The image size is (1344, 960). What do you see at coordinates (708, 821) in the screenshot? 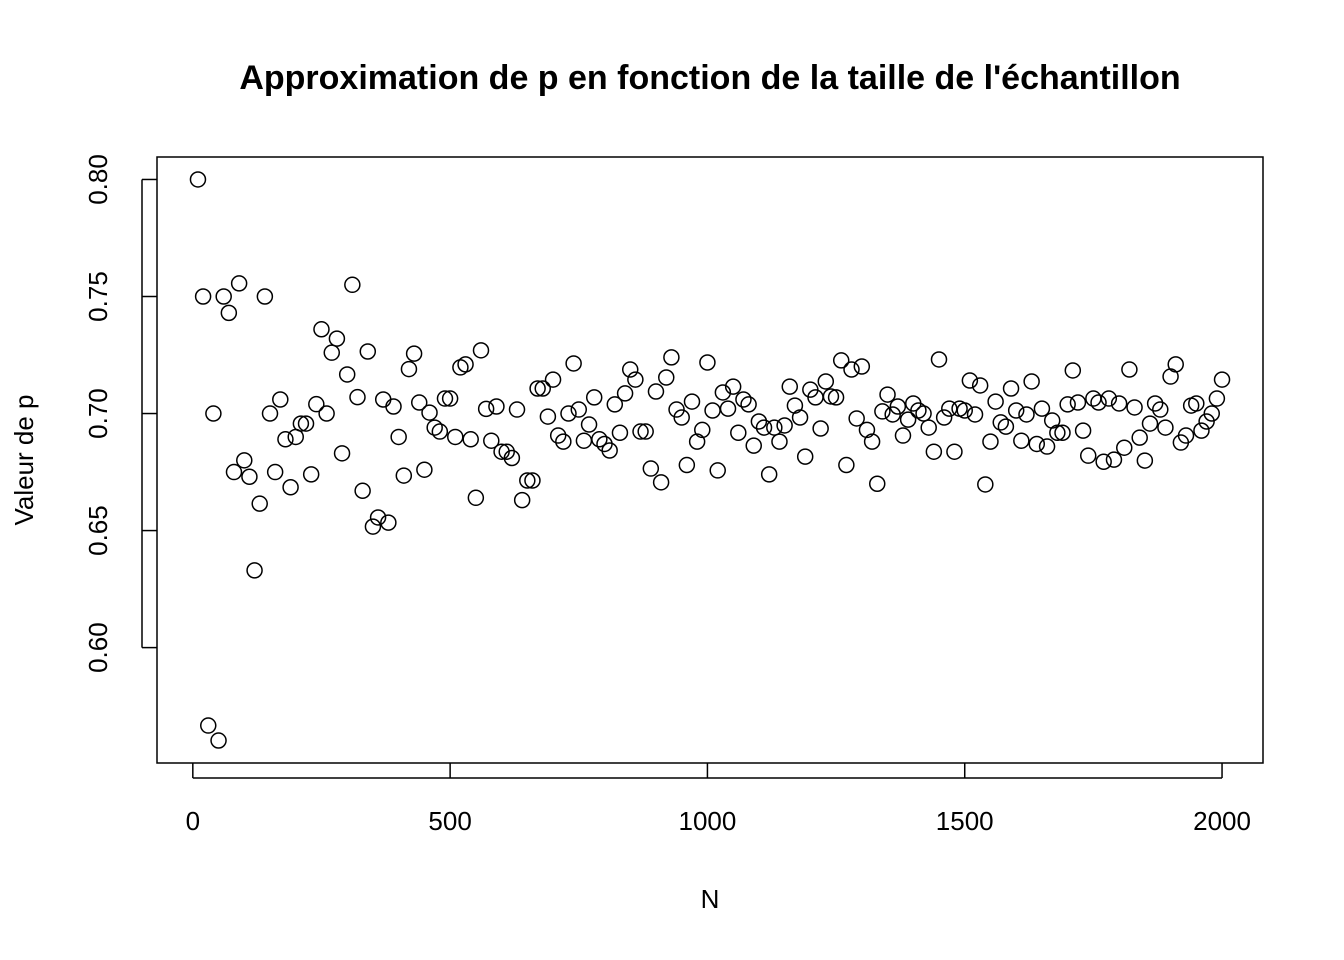
I see `x-tick-label: 1000` at bounding box center [708, 821].